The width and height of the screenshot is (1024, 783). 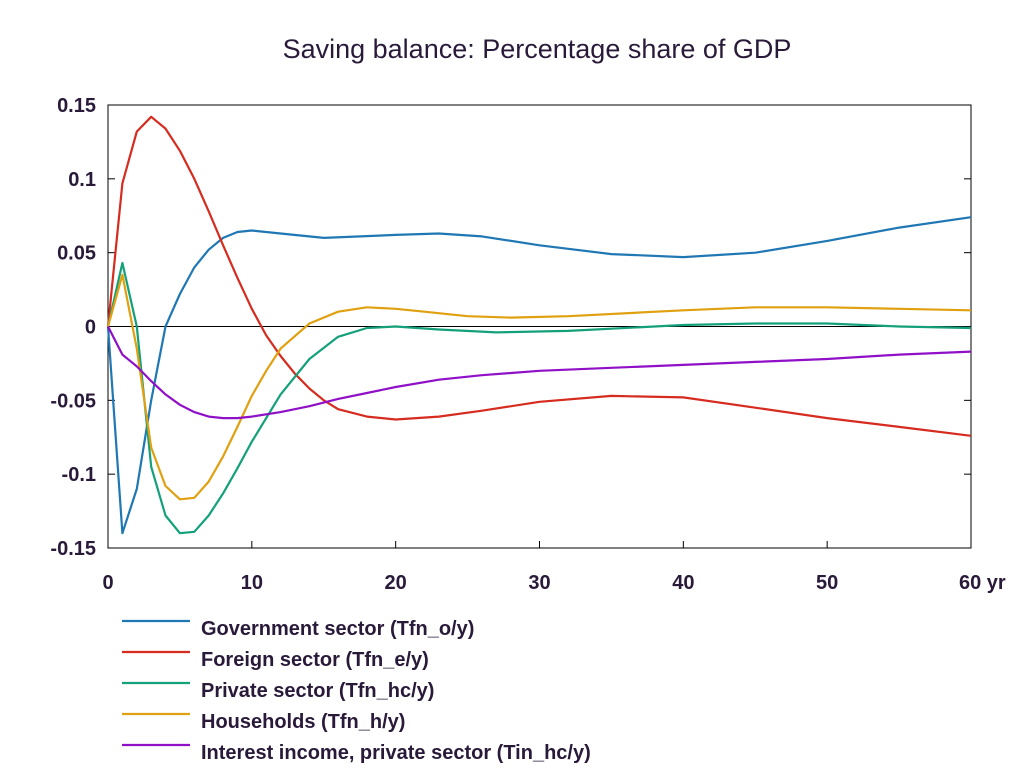 What do you see at coordinates (827, 583) in the screenshot?
I see `x-tick-label: 50` at bounding box center [827, 583].